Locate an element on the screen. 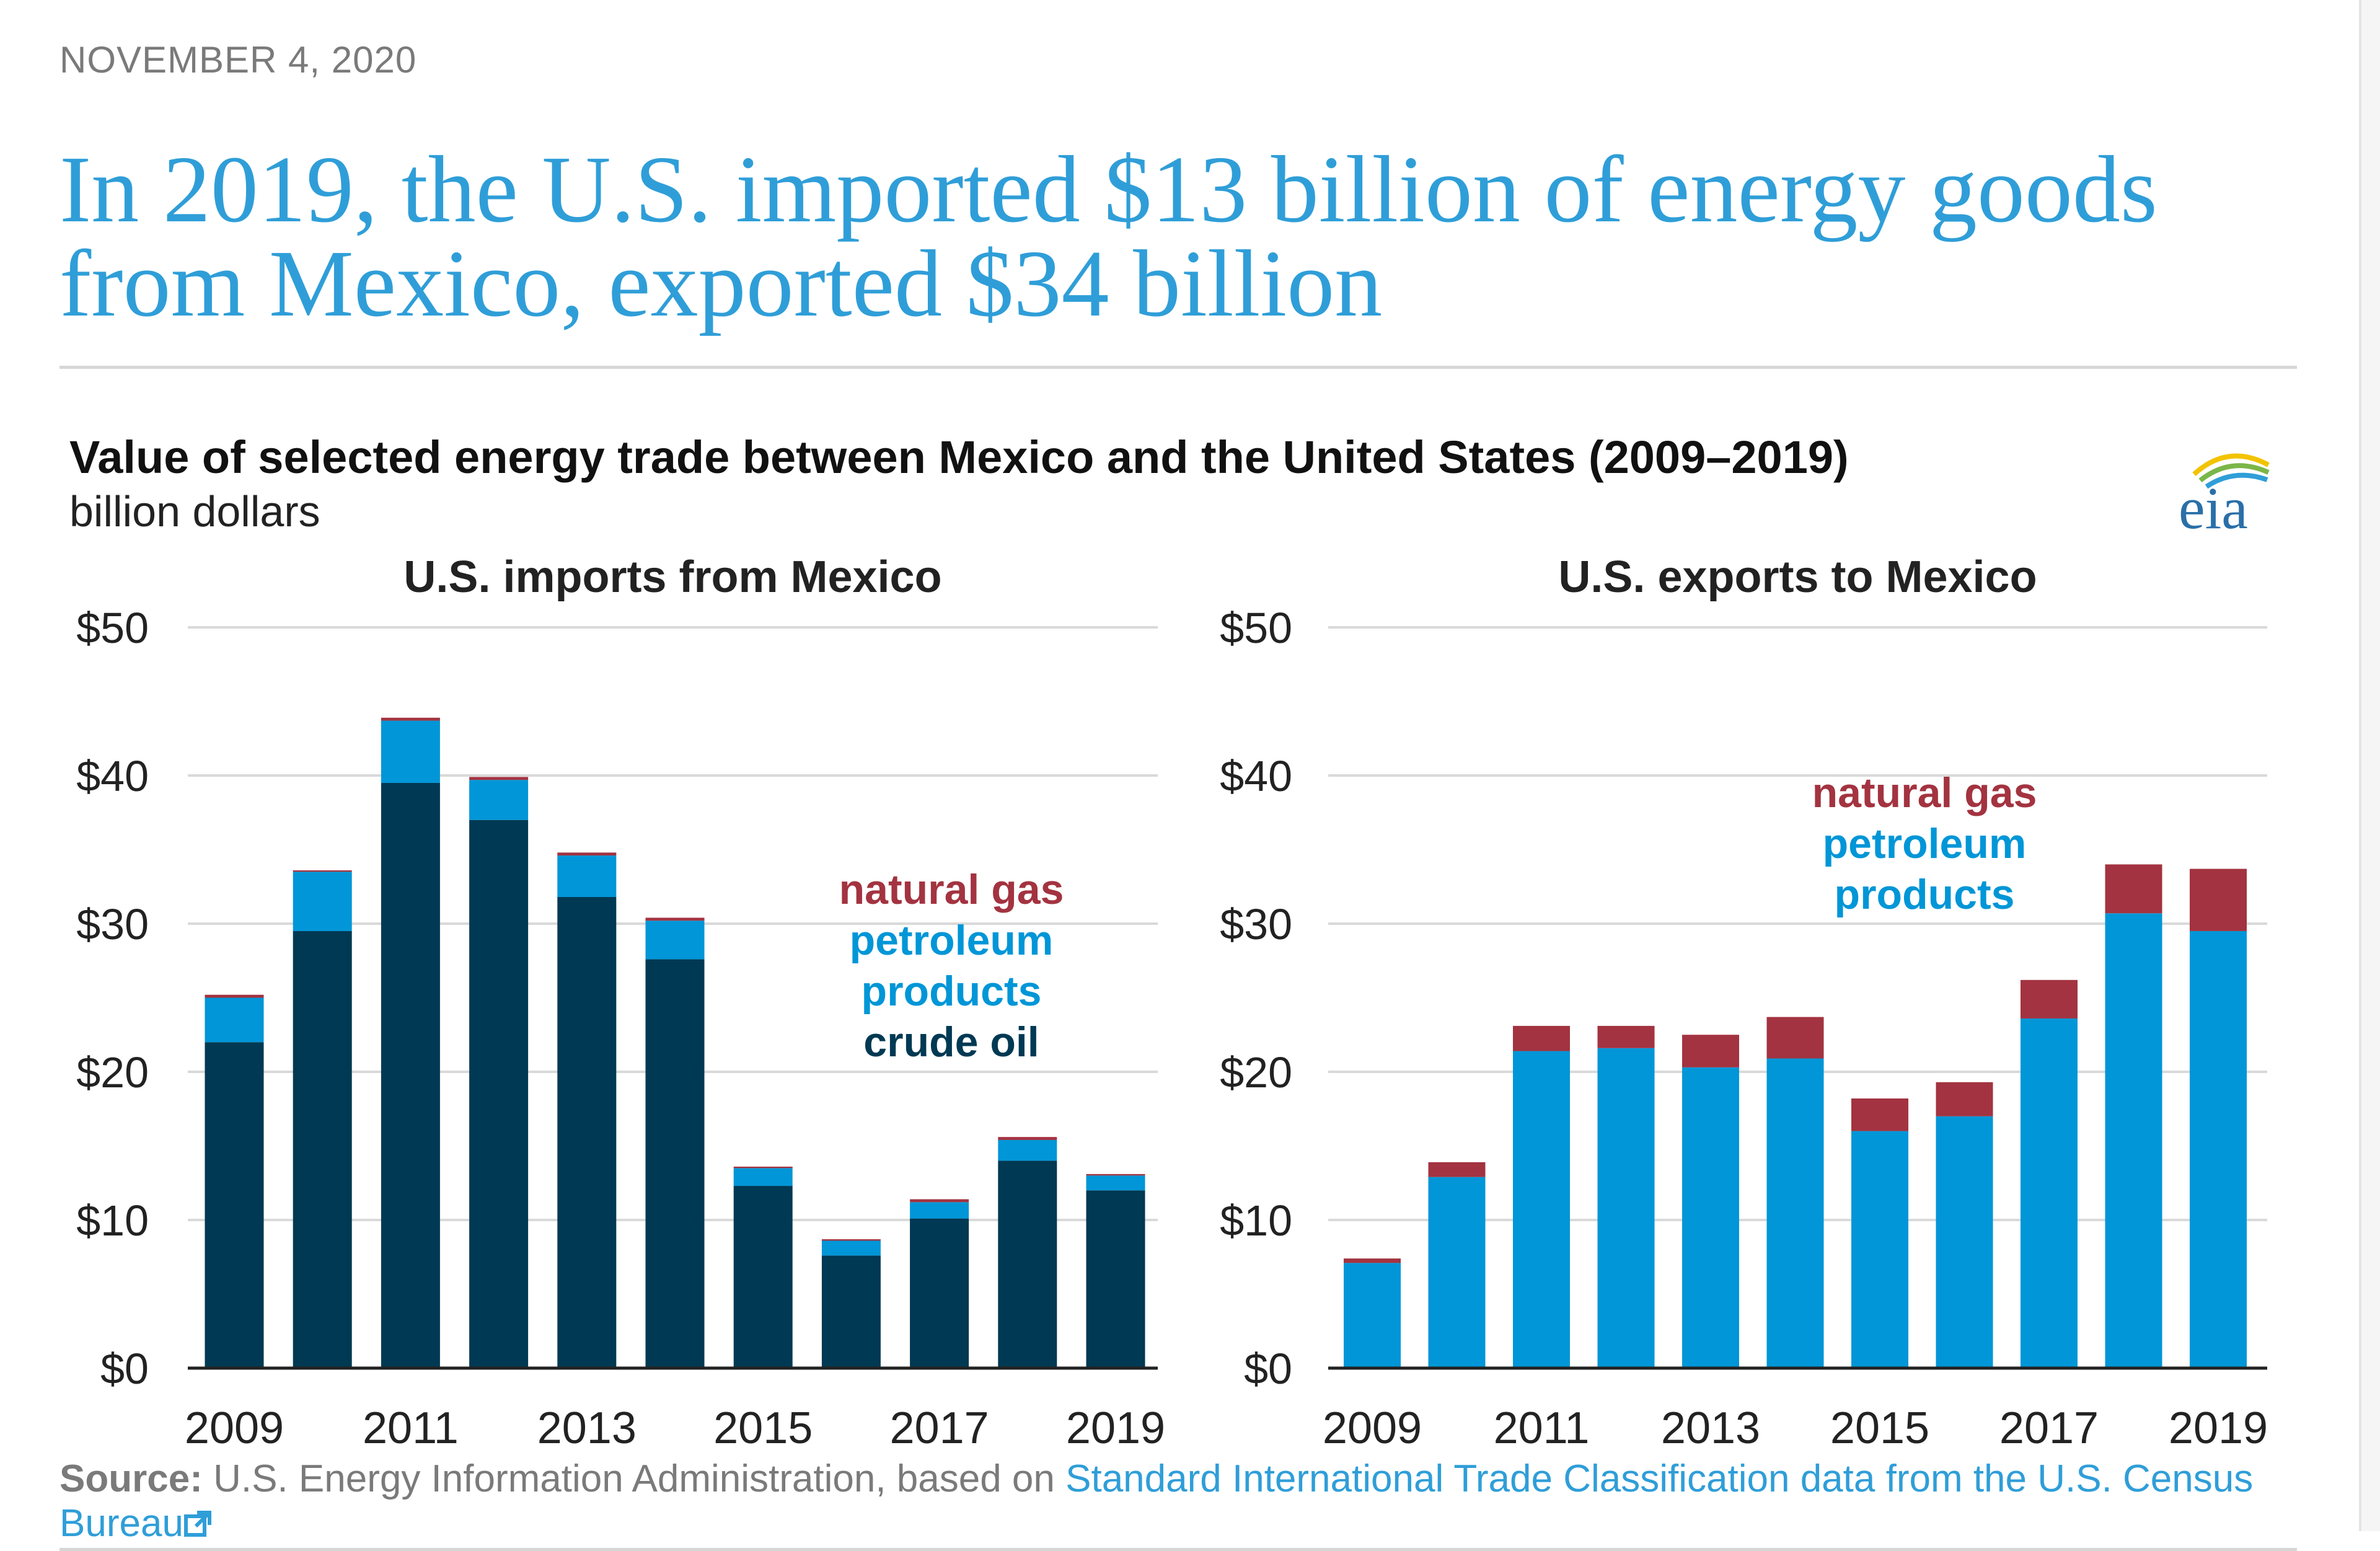  imports-xtick-label: 2013 is located at coordinates (587, 1427).